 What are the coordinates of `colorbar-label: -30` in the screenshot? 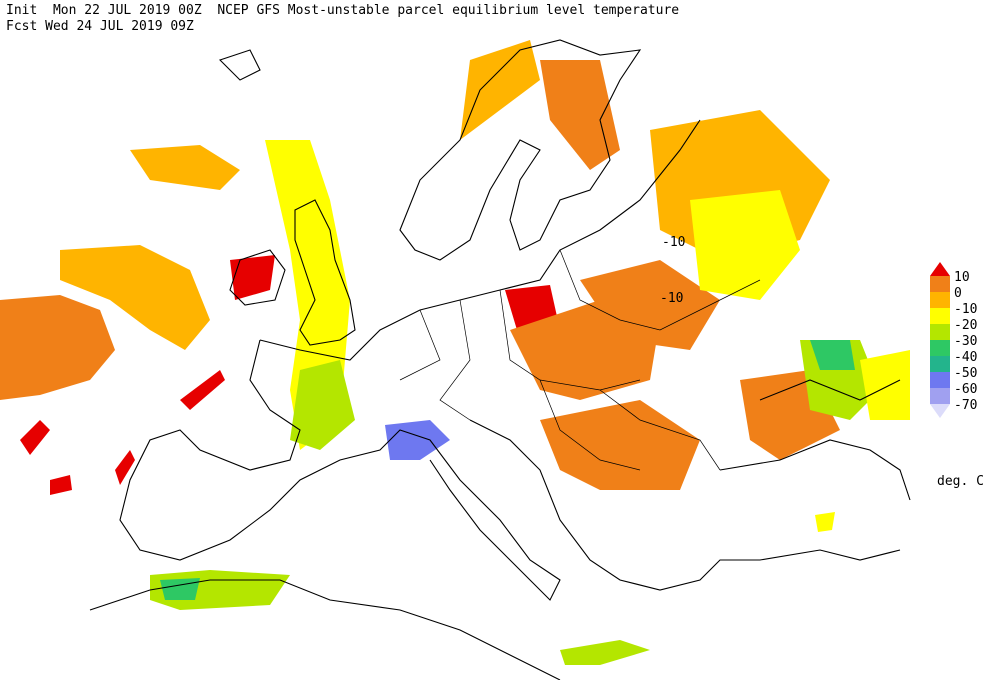 It's located at (965, 341).